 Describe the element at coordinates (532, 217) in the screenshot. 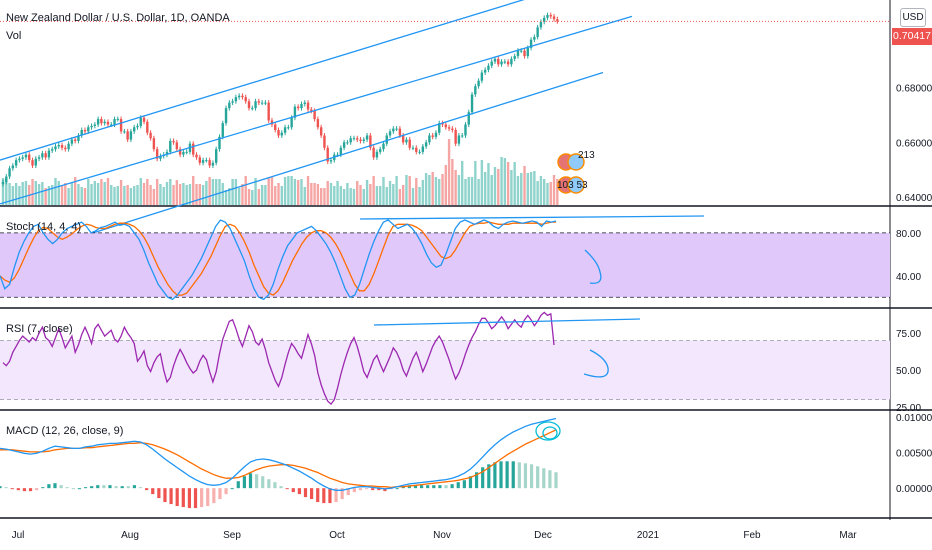

I see `stoch-trendline` at that location.